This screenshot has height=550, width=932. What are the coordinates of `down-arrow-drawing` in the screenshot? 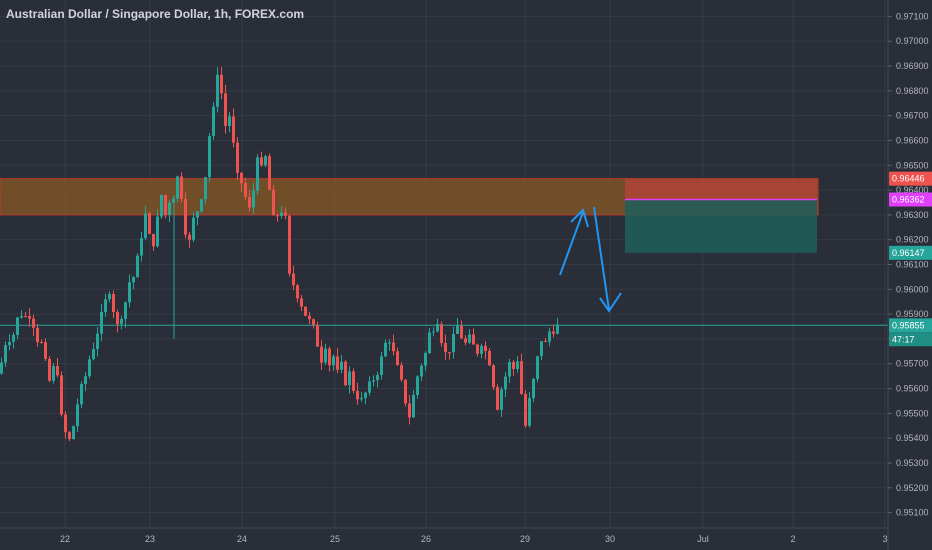 It's located at (607, 259).